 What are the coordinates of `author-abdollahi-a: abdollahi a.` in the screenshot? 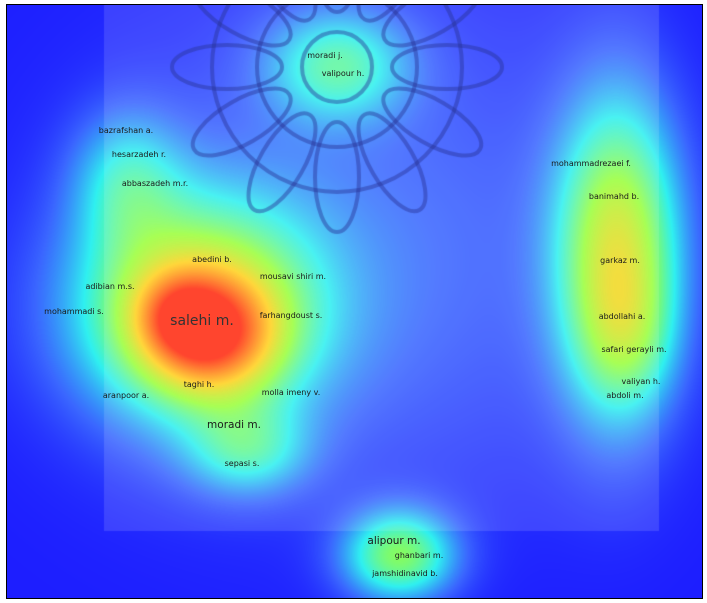 It's located at (622, 316).